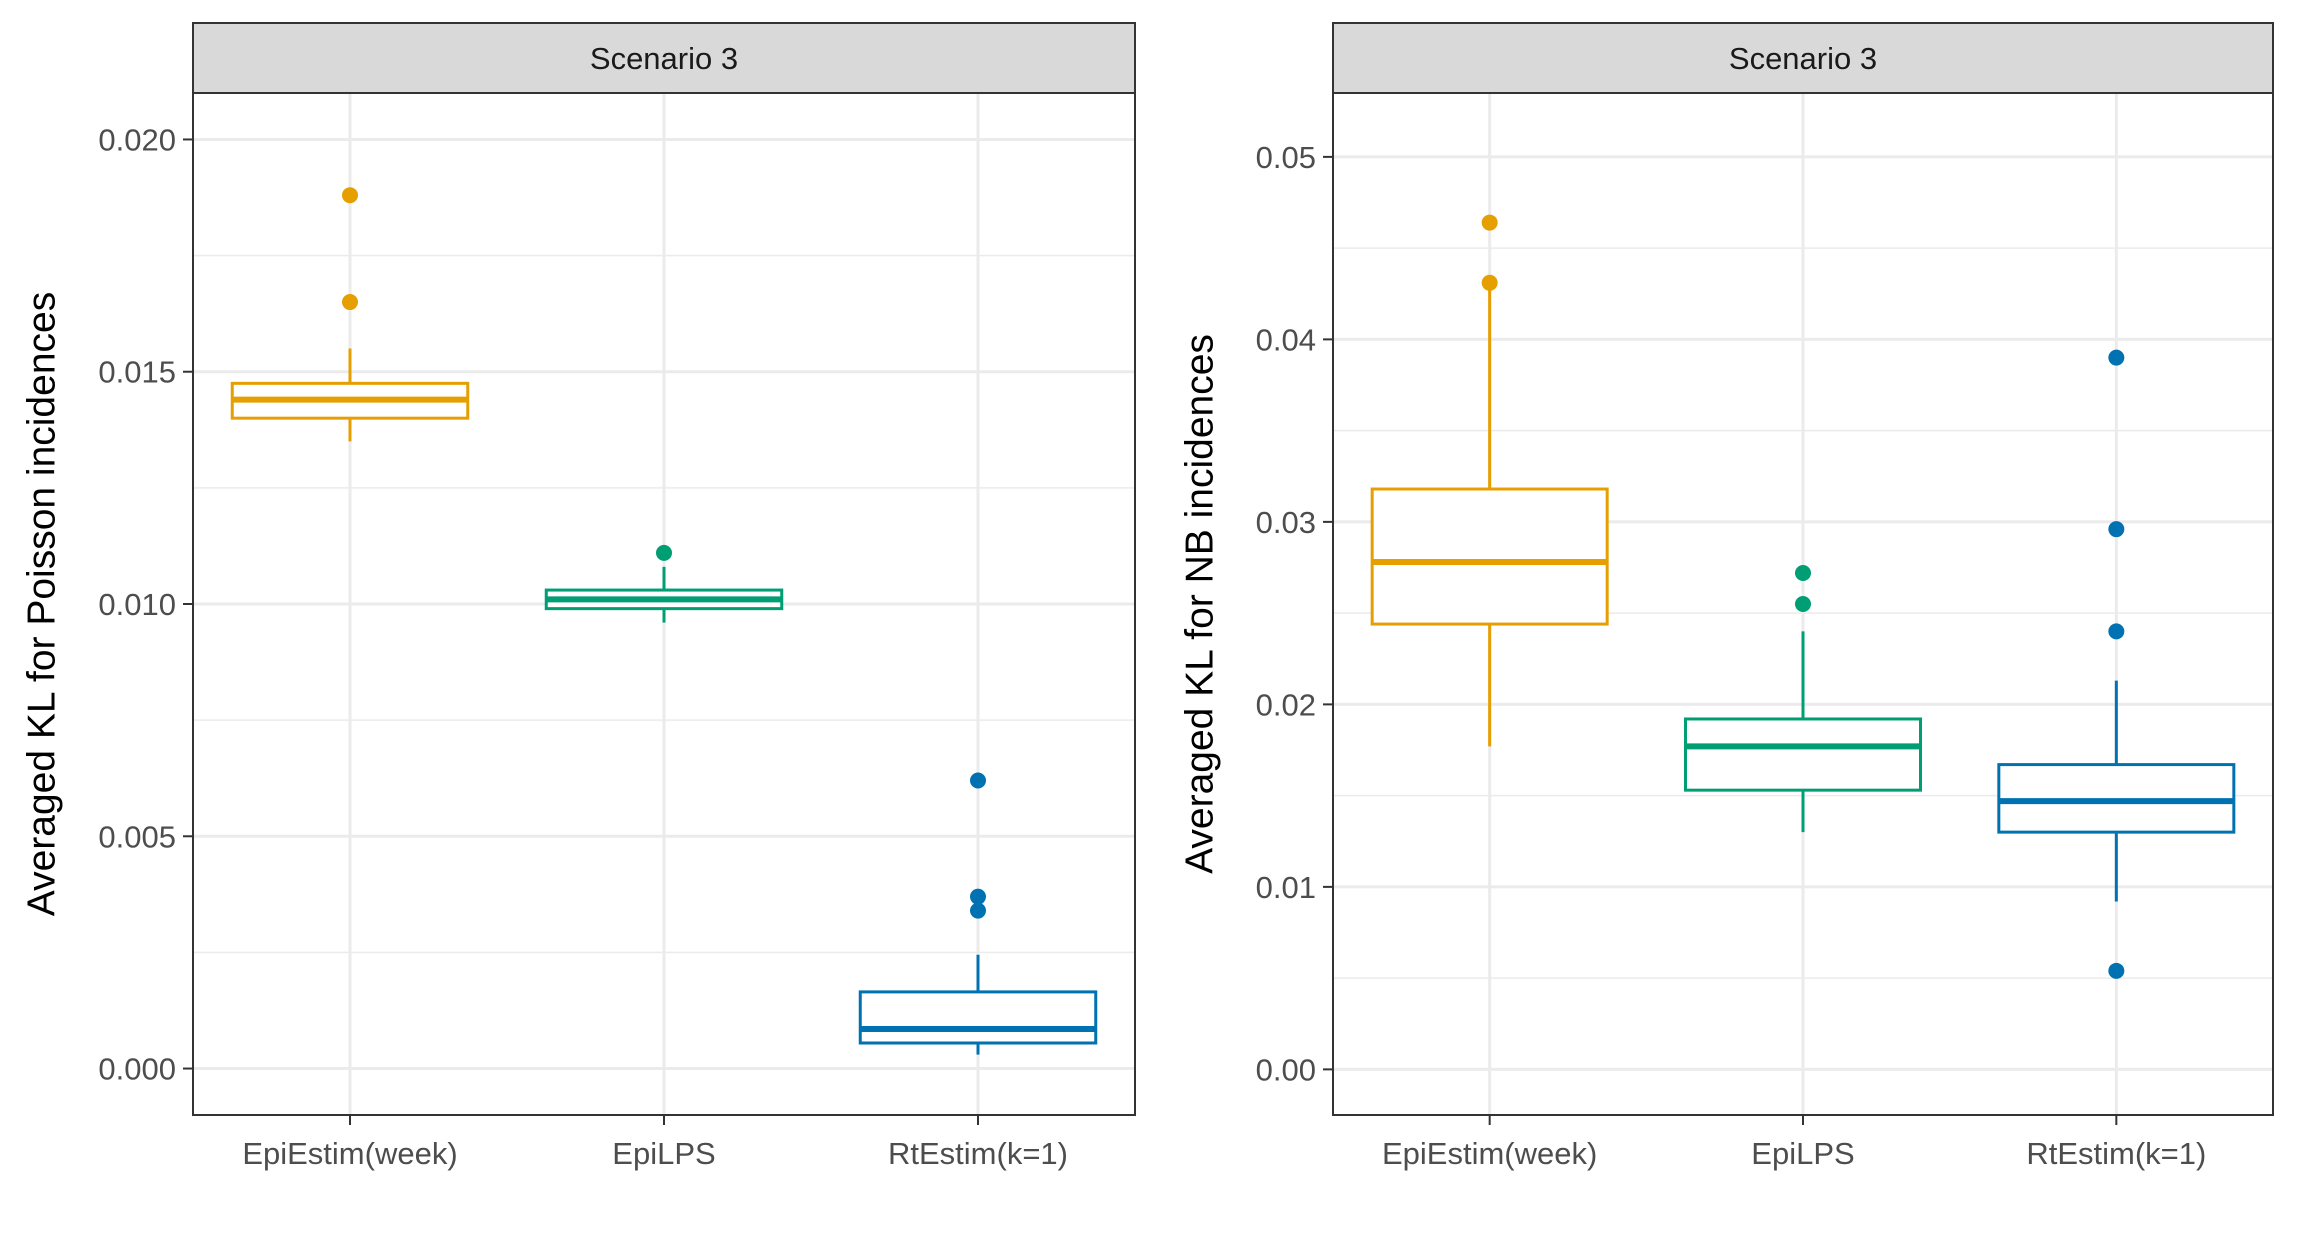  Describe the element at coordinates (1286, 522) in the screenshot. I see `y-tick-label: 0.03` at that location.